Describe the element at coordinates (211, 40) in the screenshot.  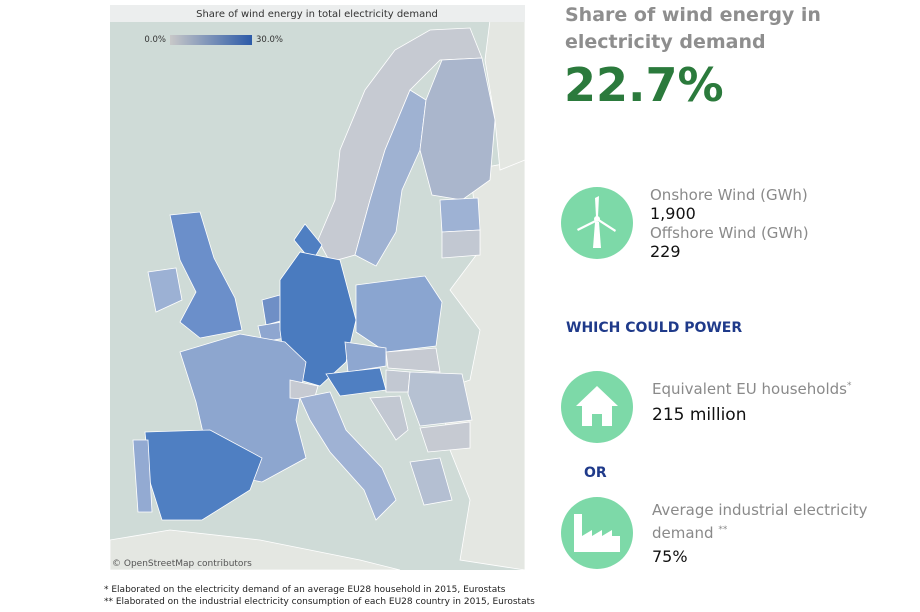
I see `legend-bar` at that location.